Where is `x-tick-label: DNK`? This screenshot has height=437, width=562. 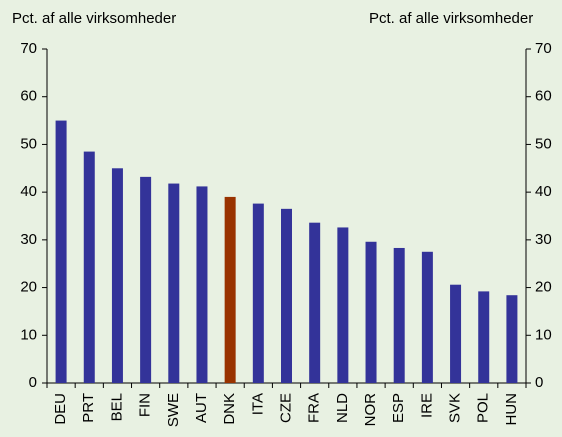
x-tick-label: DNK is located at coordinates (229, 409).